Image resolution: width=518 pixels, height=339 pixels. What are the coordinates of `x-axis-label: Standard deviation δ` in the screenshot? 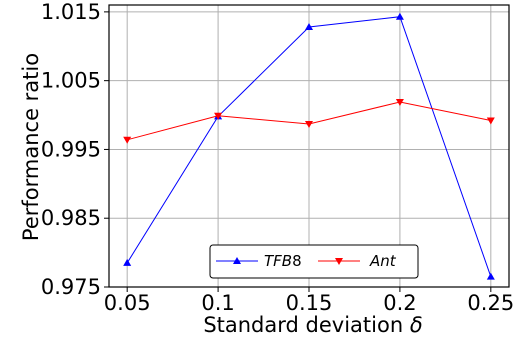 It's located at (312, 325).